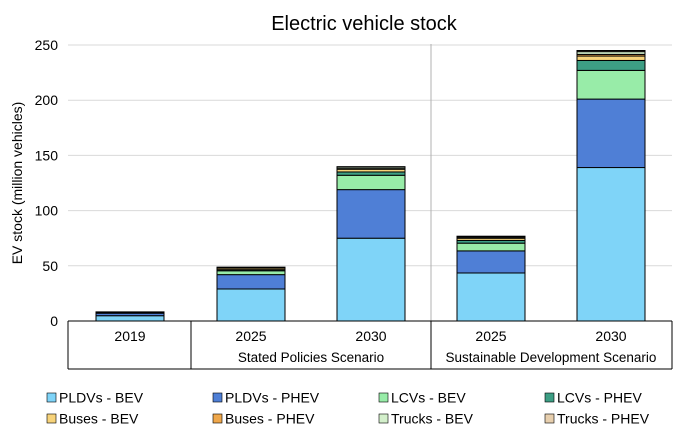 Image resolution: width=697 pixels, height=445 pixels. Describe the element at coordinates (432, 419) in the screenshot. I see `legend-label: Trucks - BEV` at that location.